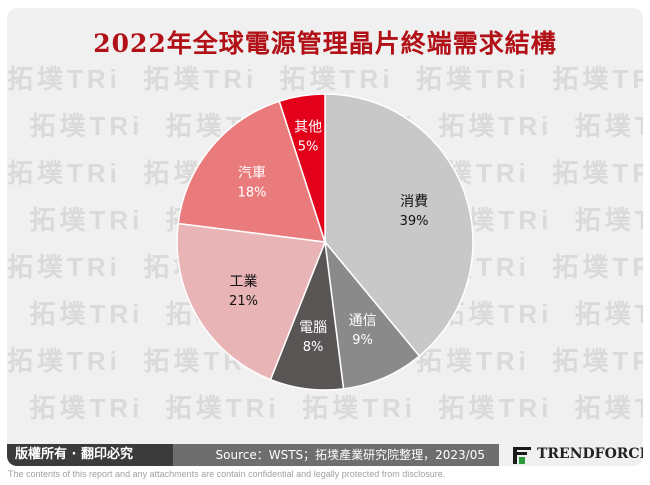  I want to click on slice-value-5: 5%, so click(308, 146).